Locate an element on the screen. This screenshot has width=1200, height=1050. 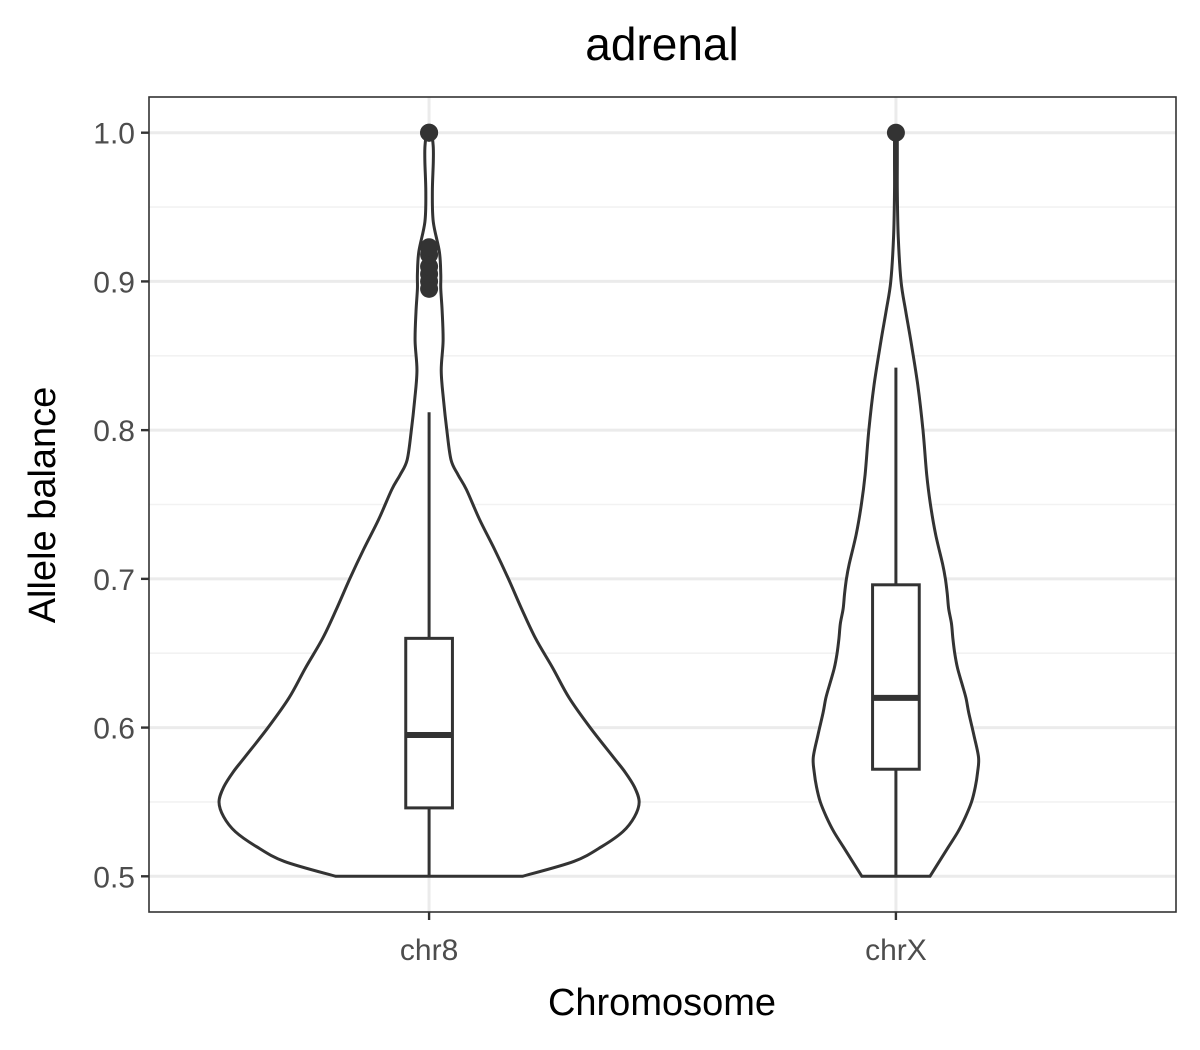
y-tick-label: 0.6 is located at coordinates (114, 729).